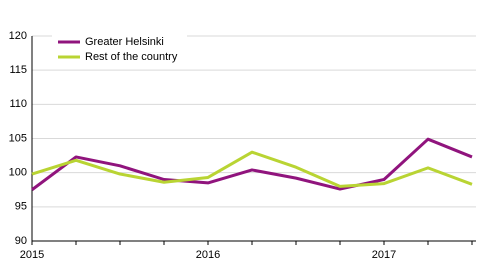 This screenshot has height=265, width=494. What do you see at coordinates (131, 57) in the screenshot?
I see `legend-label: Rest of the country` at bounding box center [131, 57].